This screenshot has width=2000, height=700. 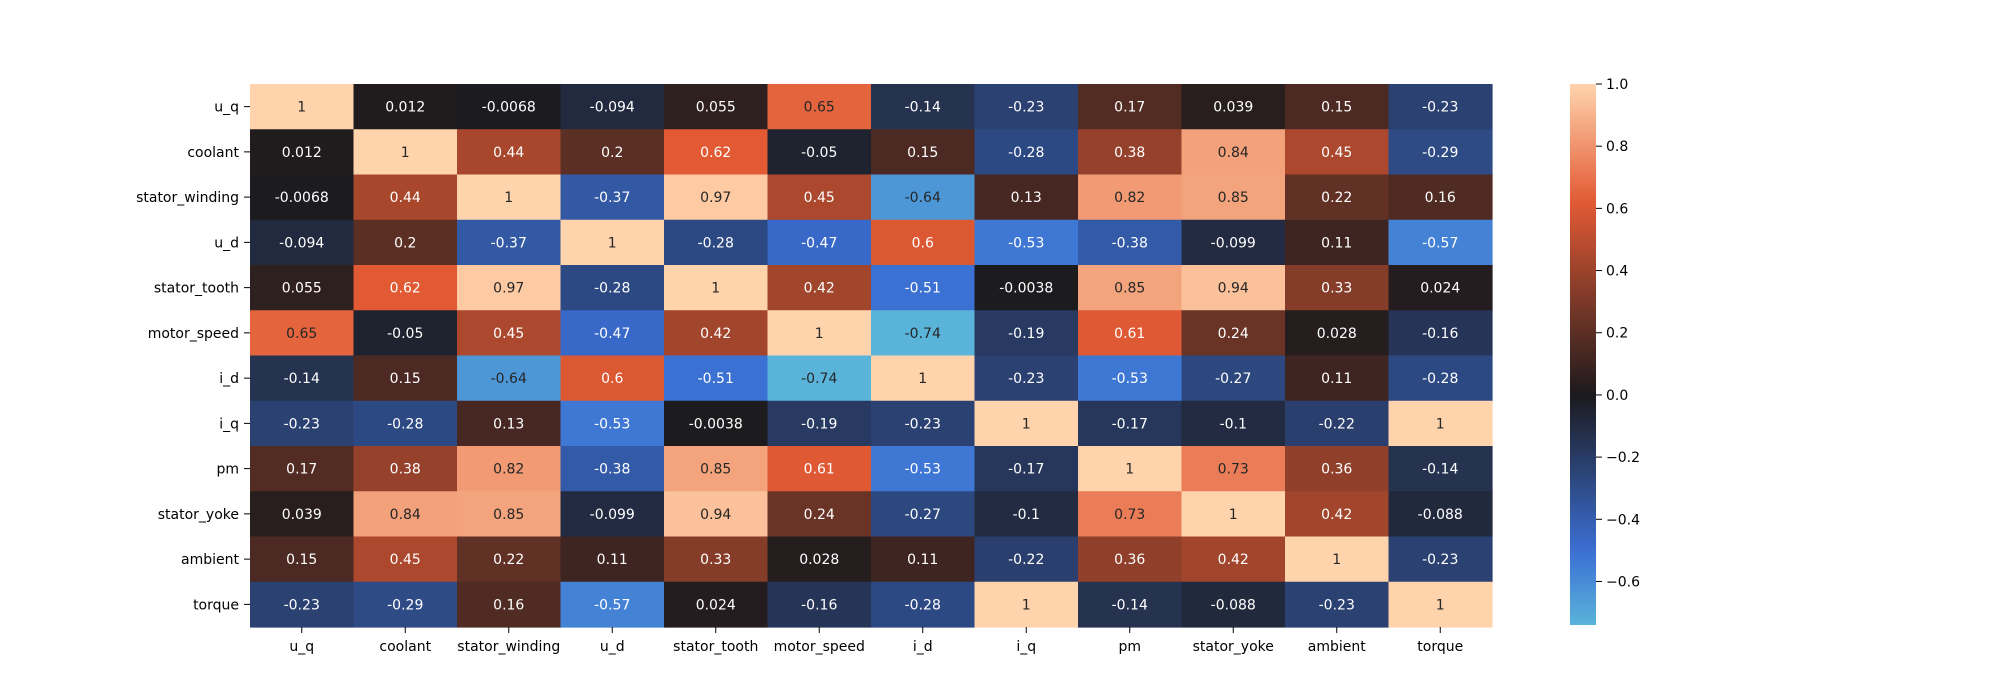 What do you see at coordinates (1130, 243) in the screenshot?
I see `cell-value-label: -0.38` at bounding box center [1130, 243].